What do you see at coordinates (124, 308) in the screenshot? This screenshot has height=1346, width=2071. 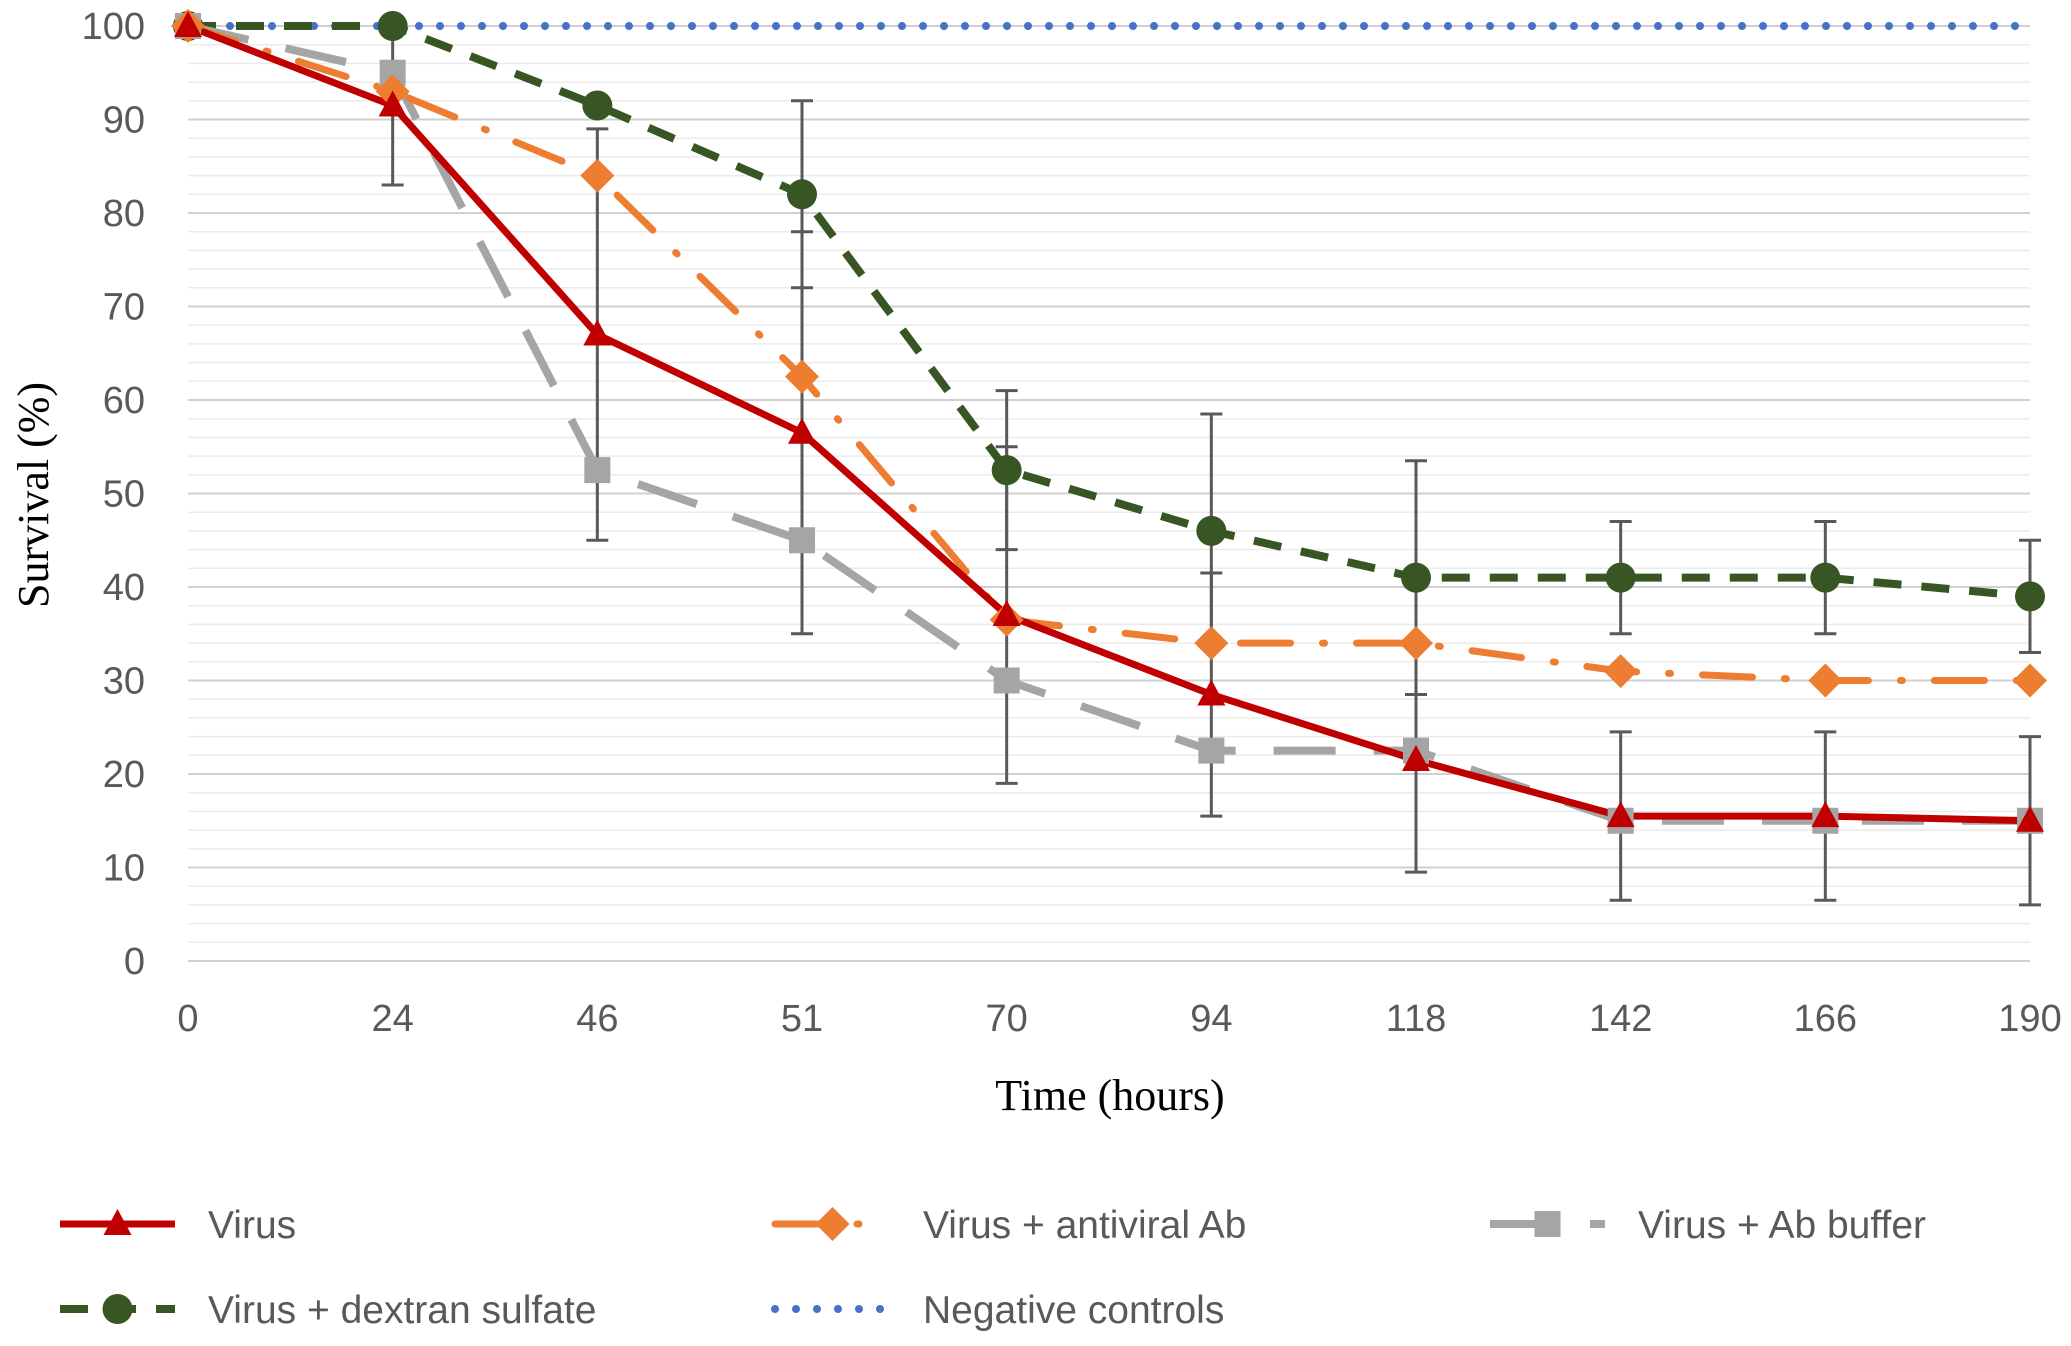 I see `y-tick-label: 70` at bounding box center [124, 308].